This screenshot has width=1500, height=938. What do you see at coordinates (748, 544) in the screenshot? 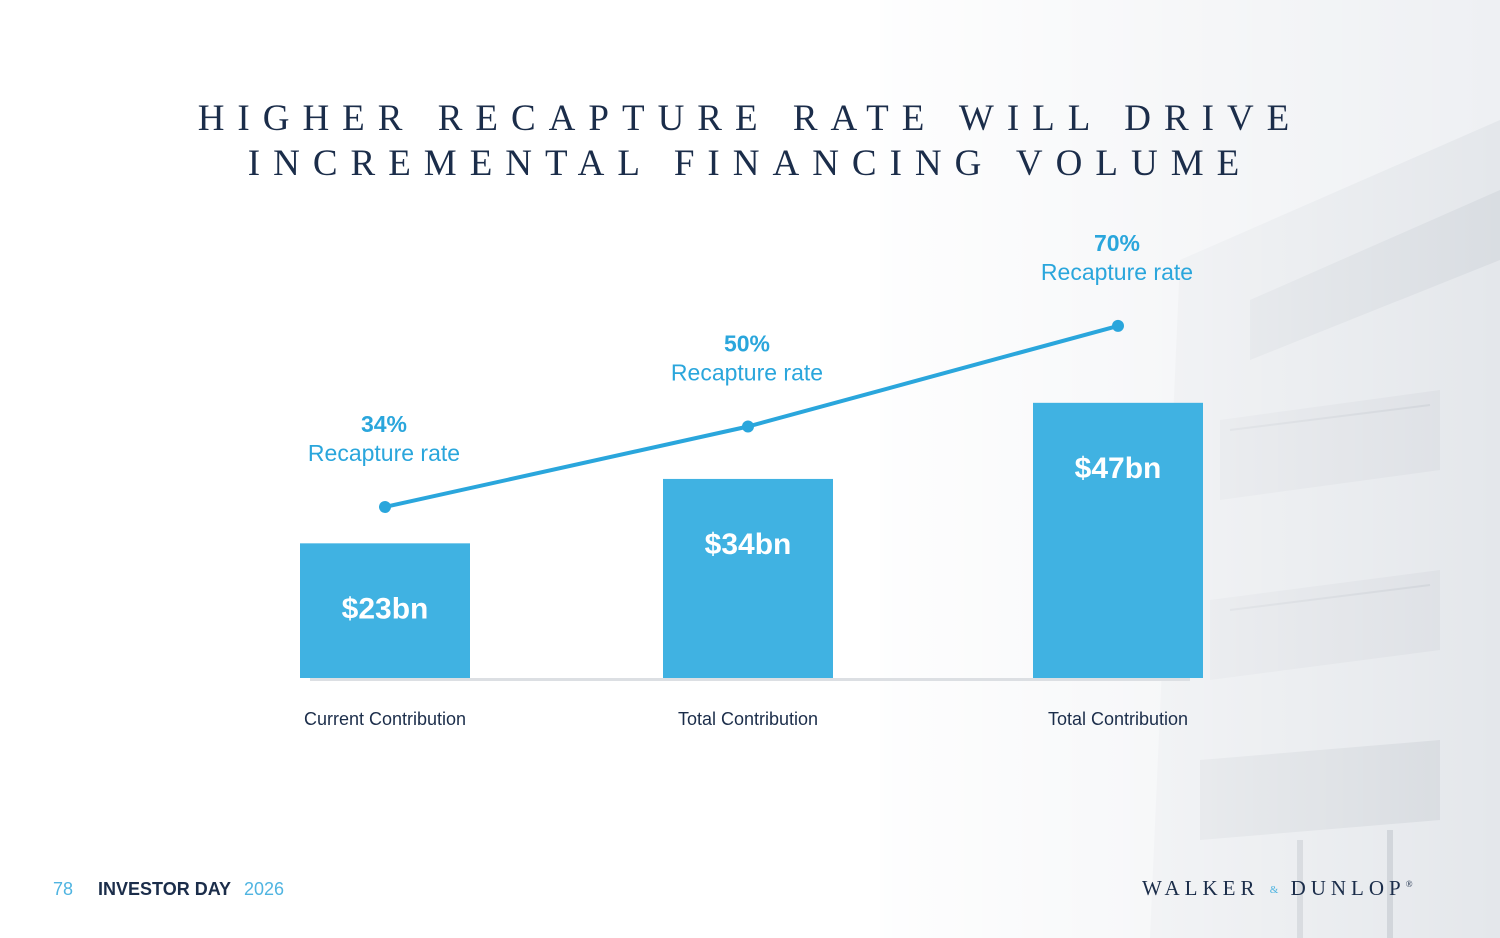
I see `bar-value-label-2: $34bn` at bounding box center [748, 544].